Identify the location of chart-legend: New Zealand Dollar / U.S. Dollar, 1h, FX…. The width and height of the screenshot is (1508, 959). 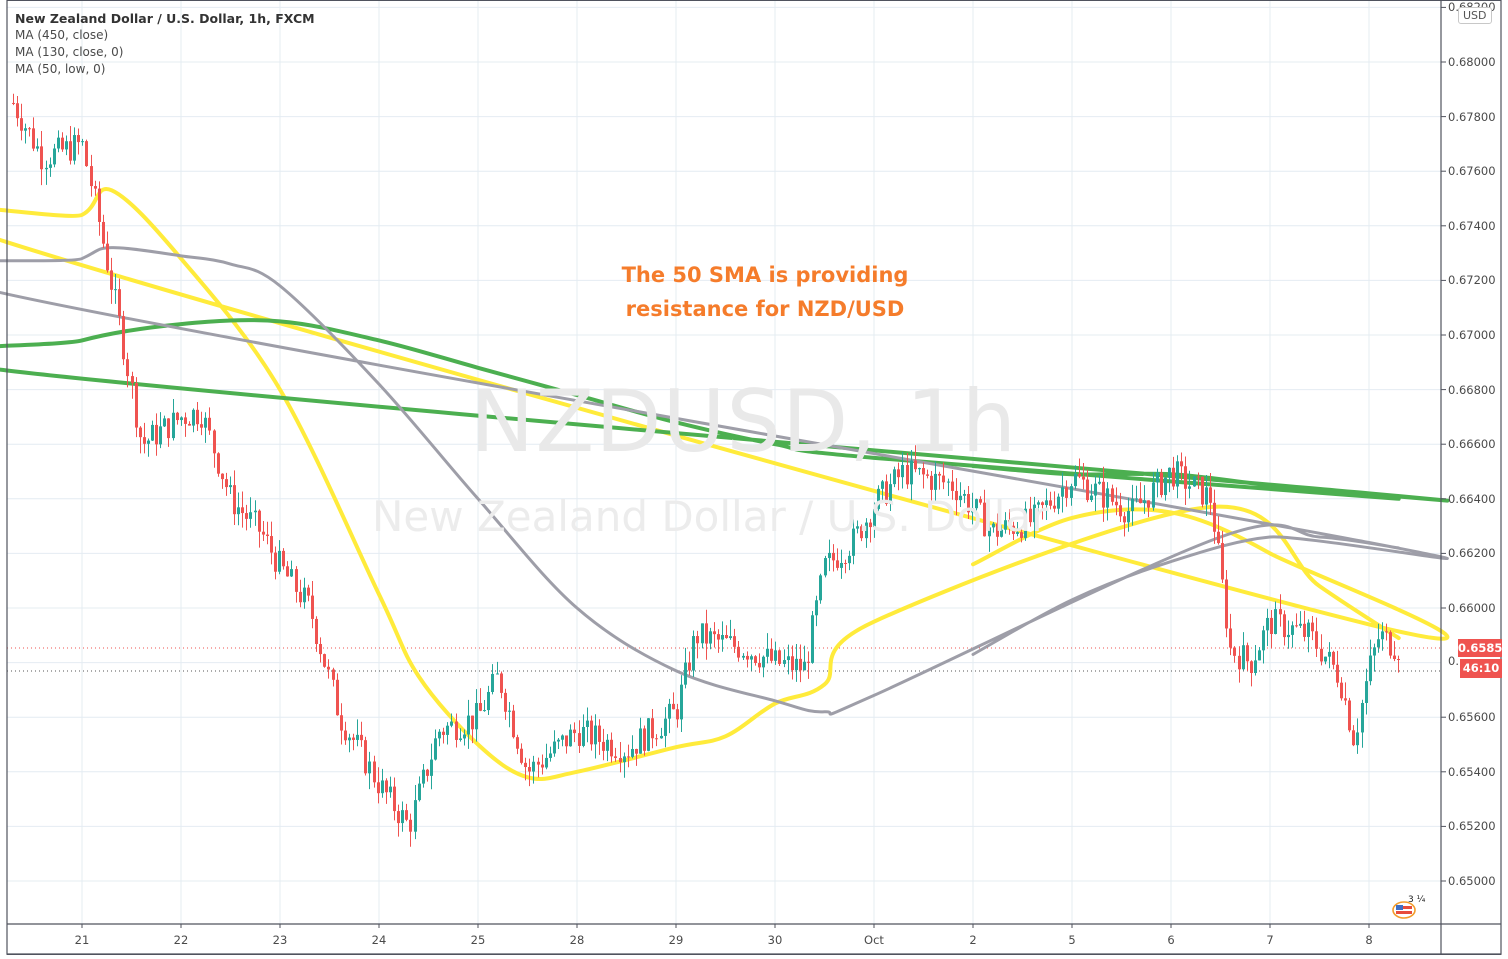
(165, 44).